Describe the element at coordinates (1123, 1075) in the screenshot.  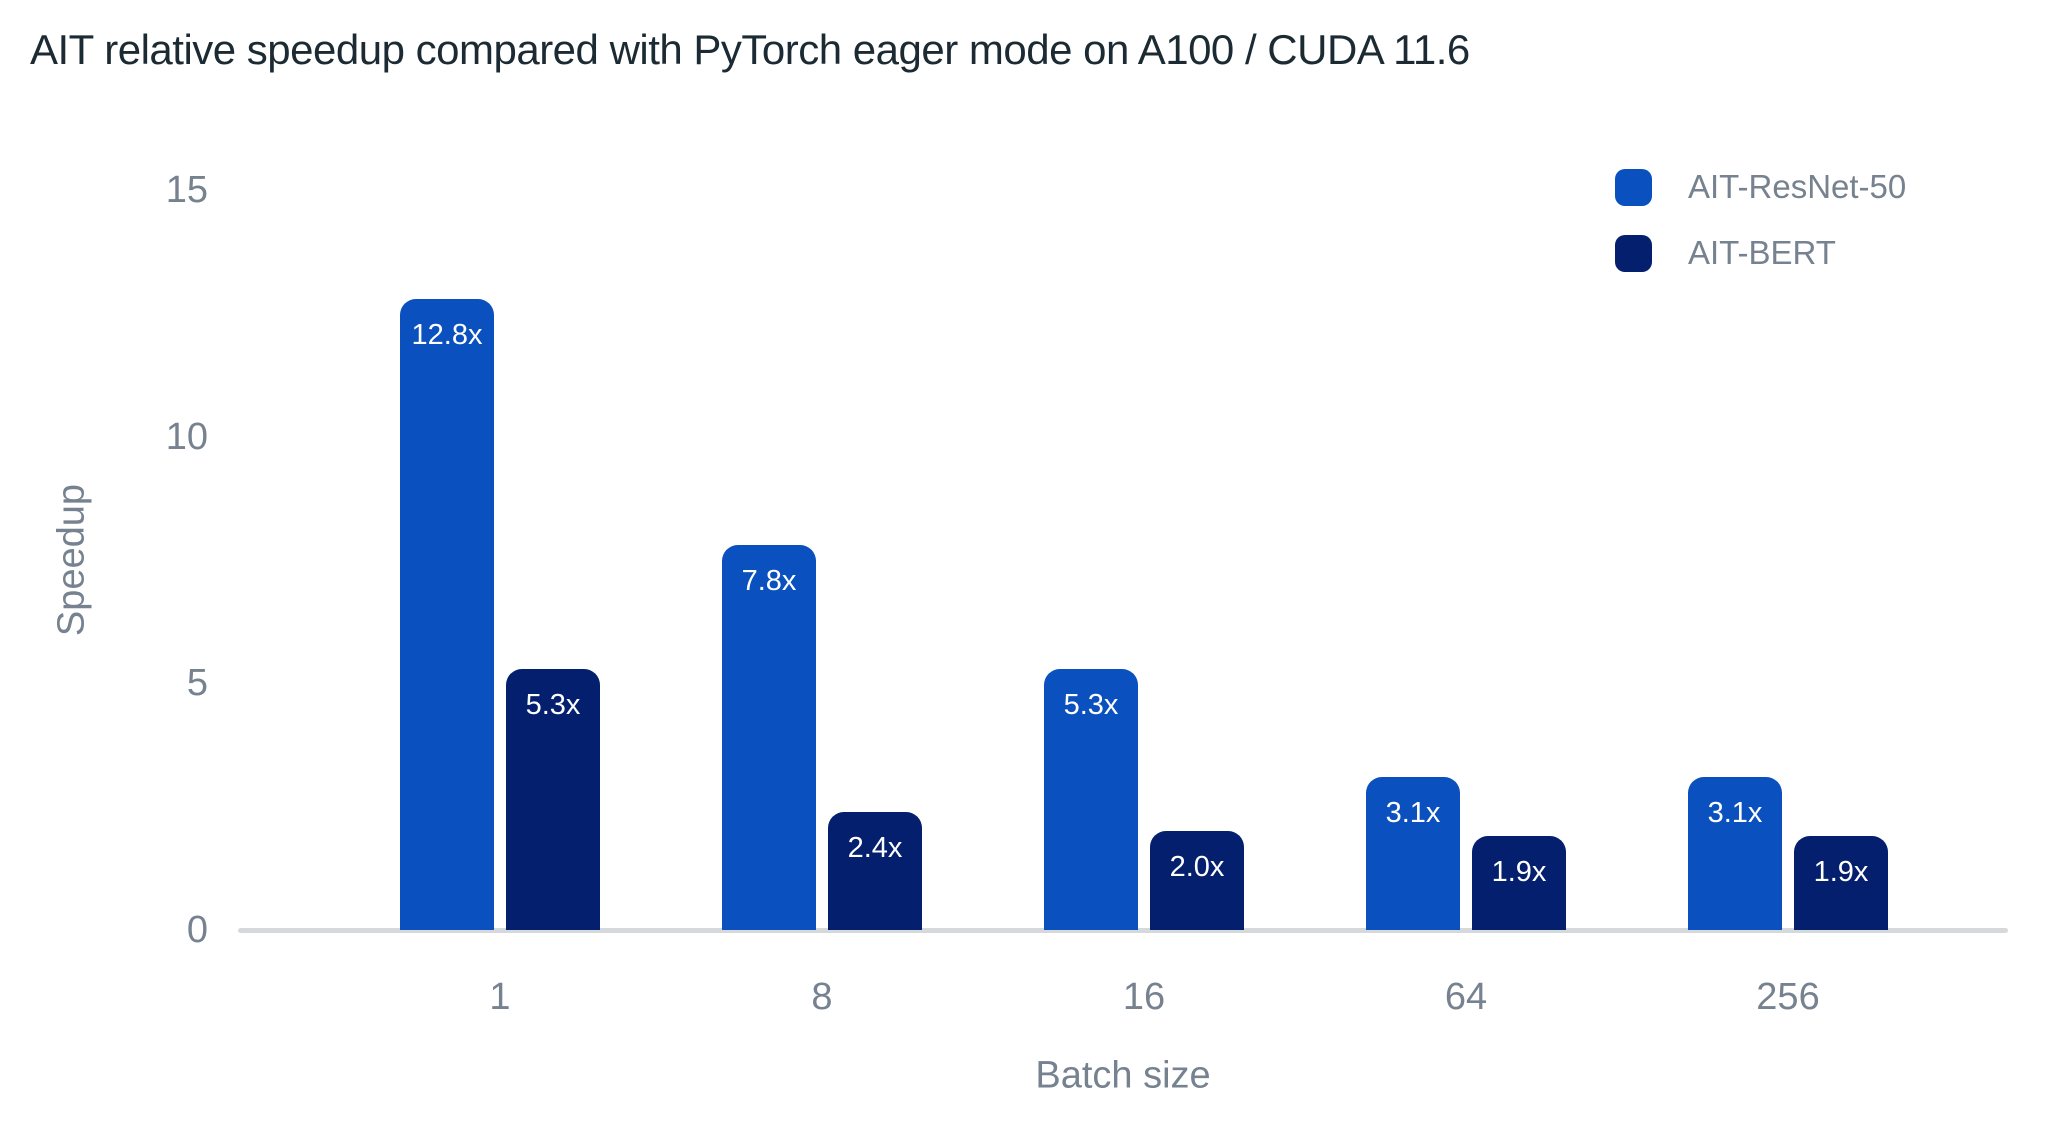
I see `x-axis-title: Batch size` at that location.